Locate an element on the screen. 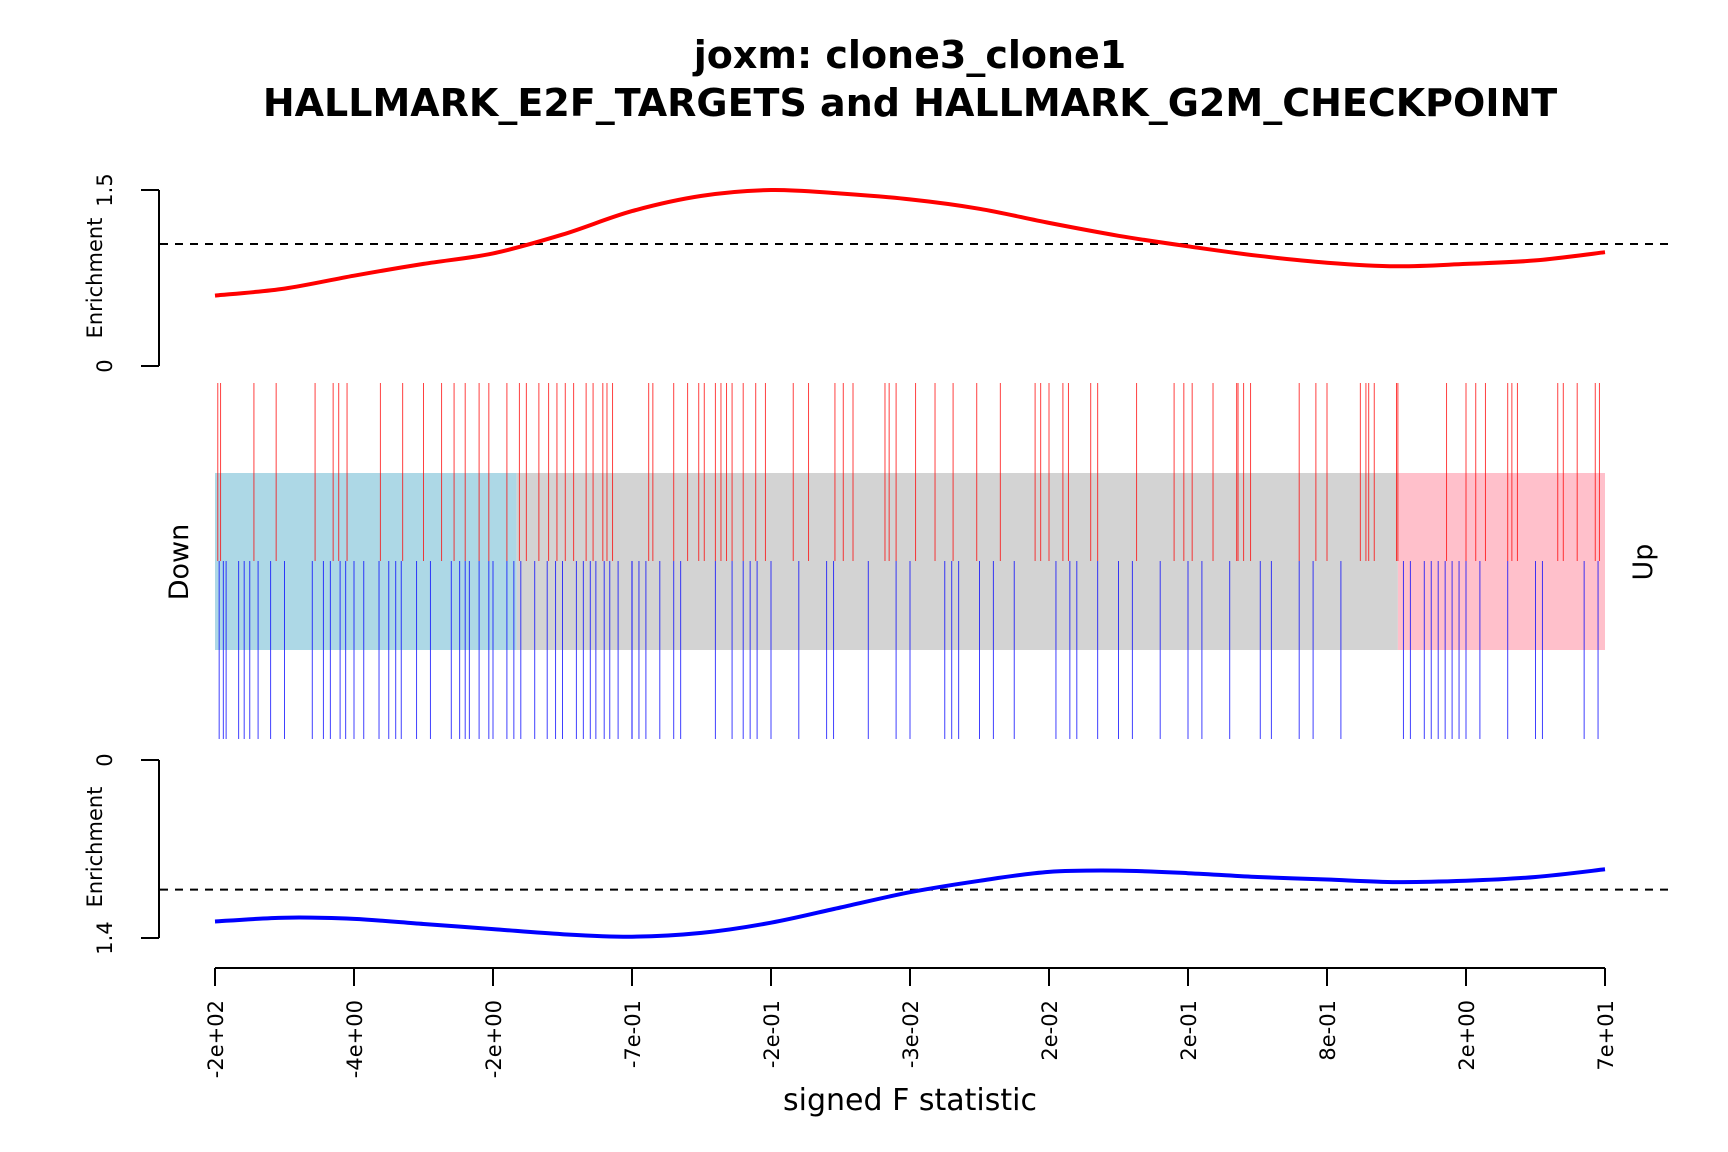 The height and width of the screenshot is (1152, 1728). bottom-y-tick-label-1: 1.4 is located at coordinates (105, 937).